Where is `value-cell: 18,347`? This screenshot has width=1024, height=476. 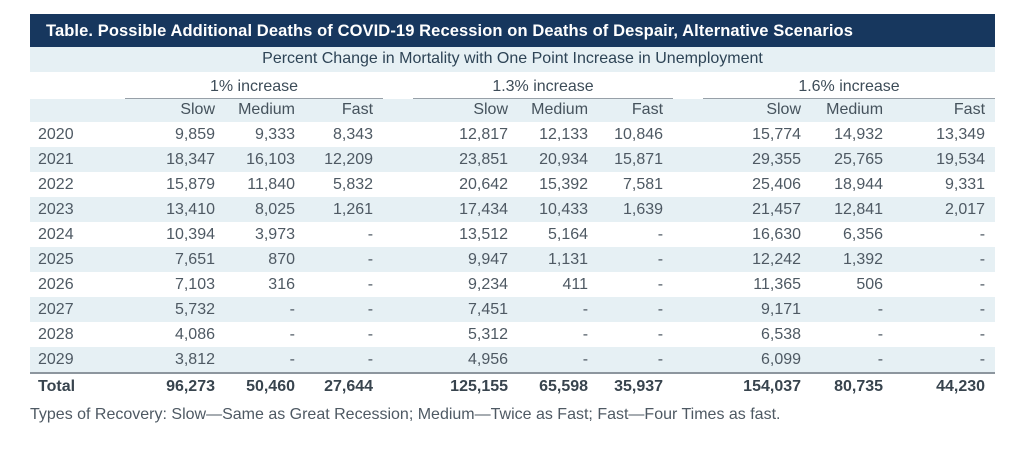 value-cell: 18,347 is located at coordinates (190, 159).